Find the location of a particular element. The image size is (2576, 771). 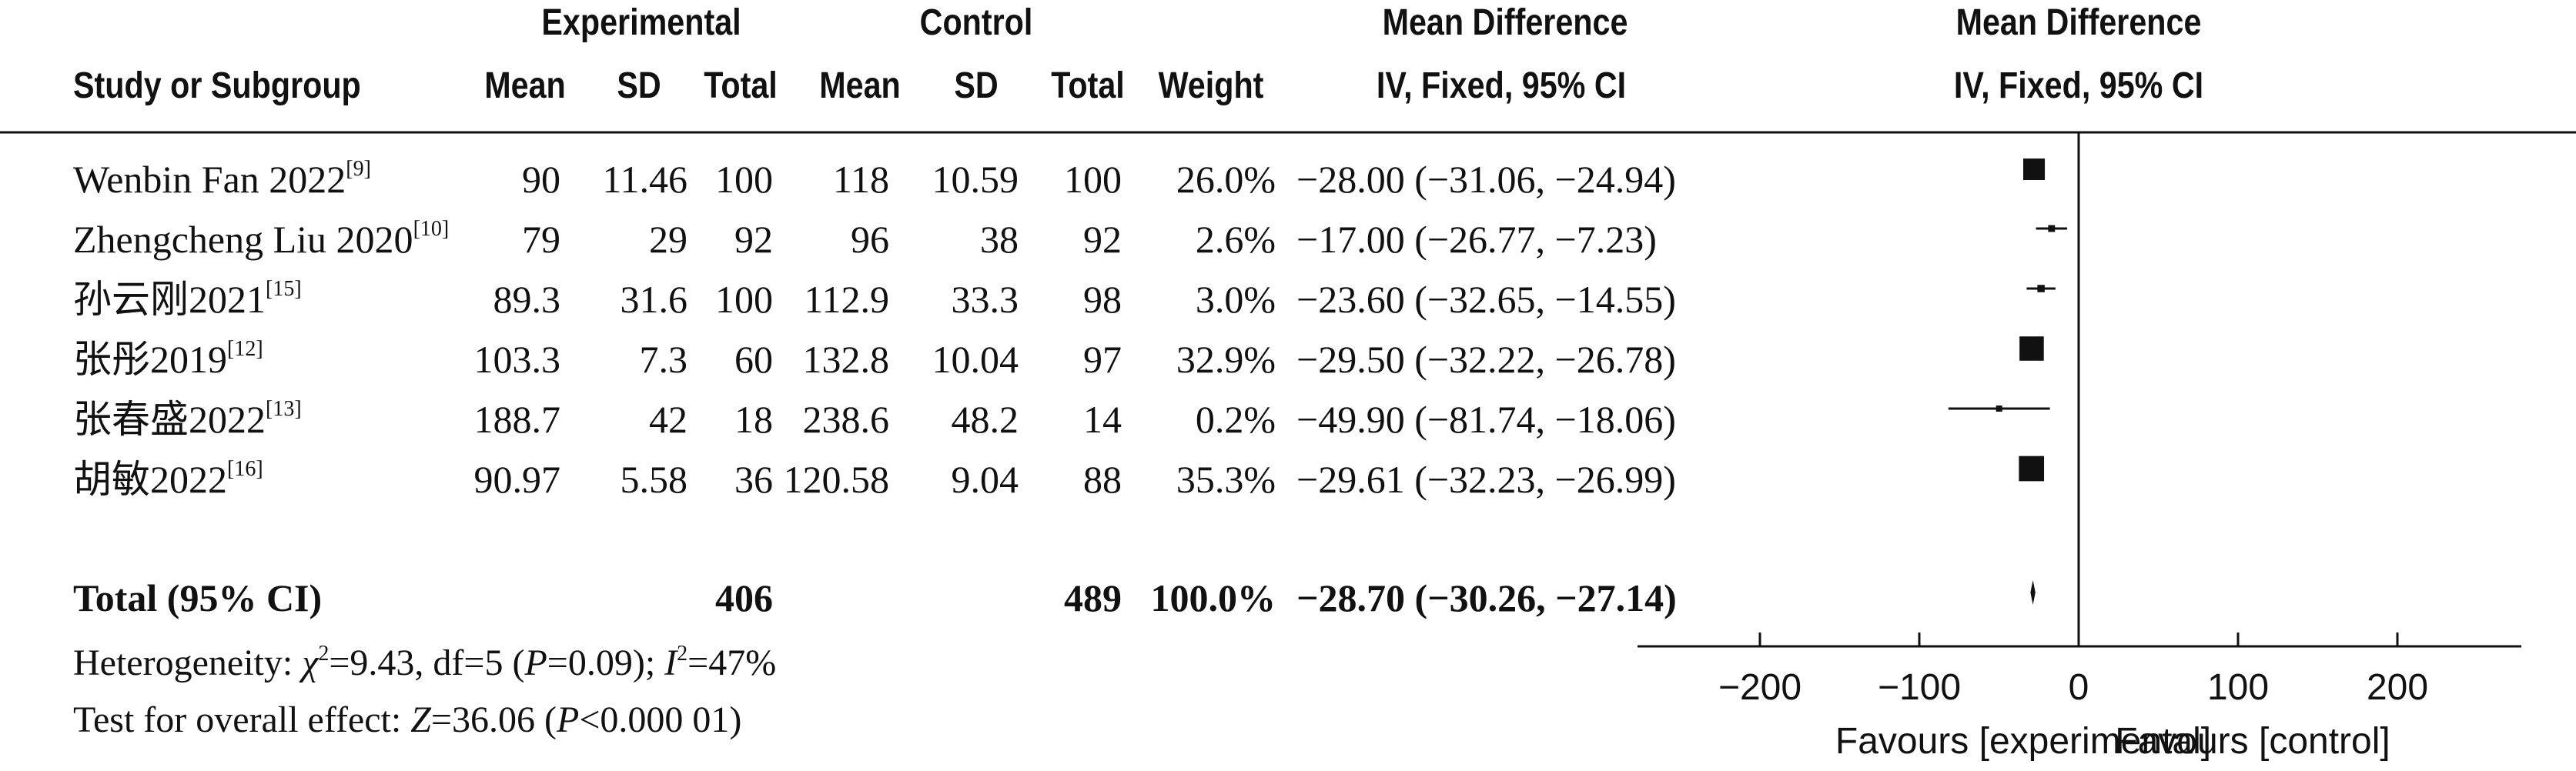

study-ci: −28.00 (−31.06, −24.94) is located at coordinates (1486, 179).